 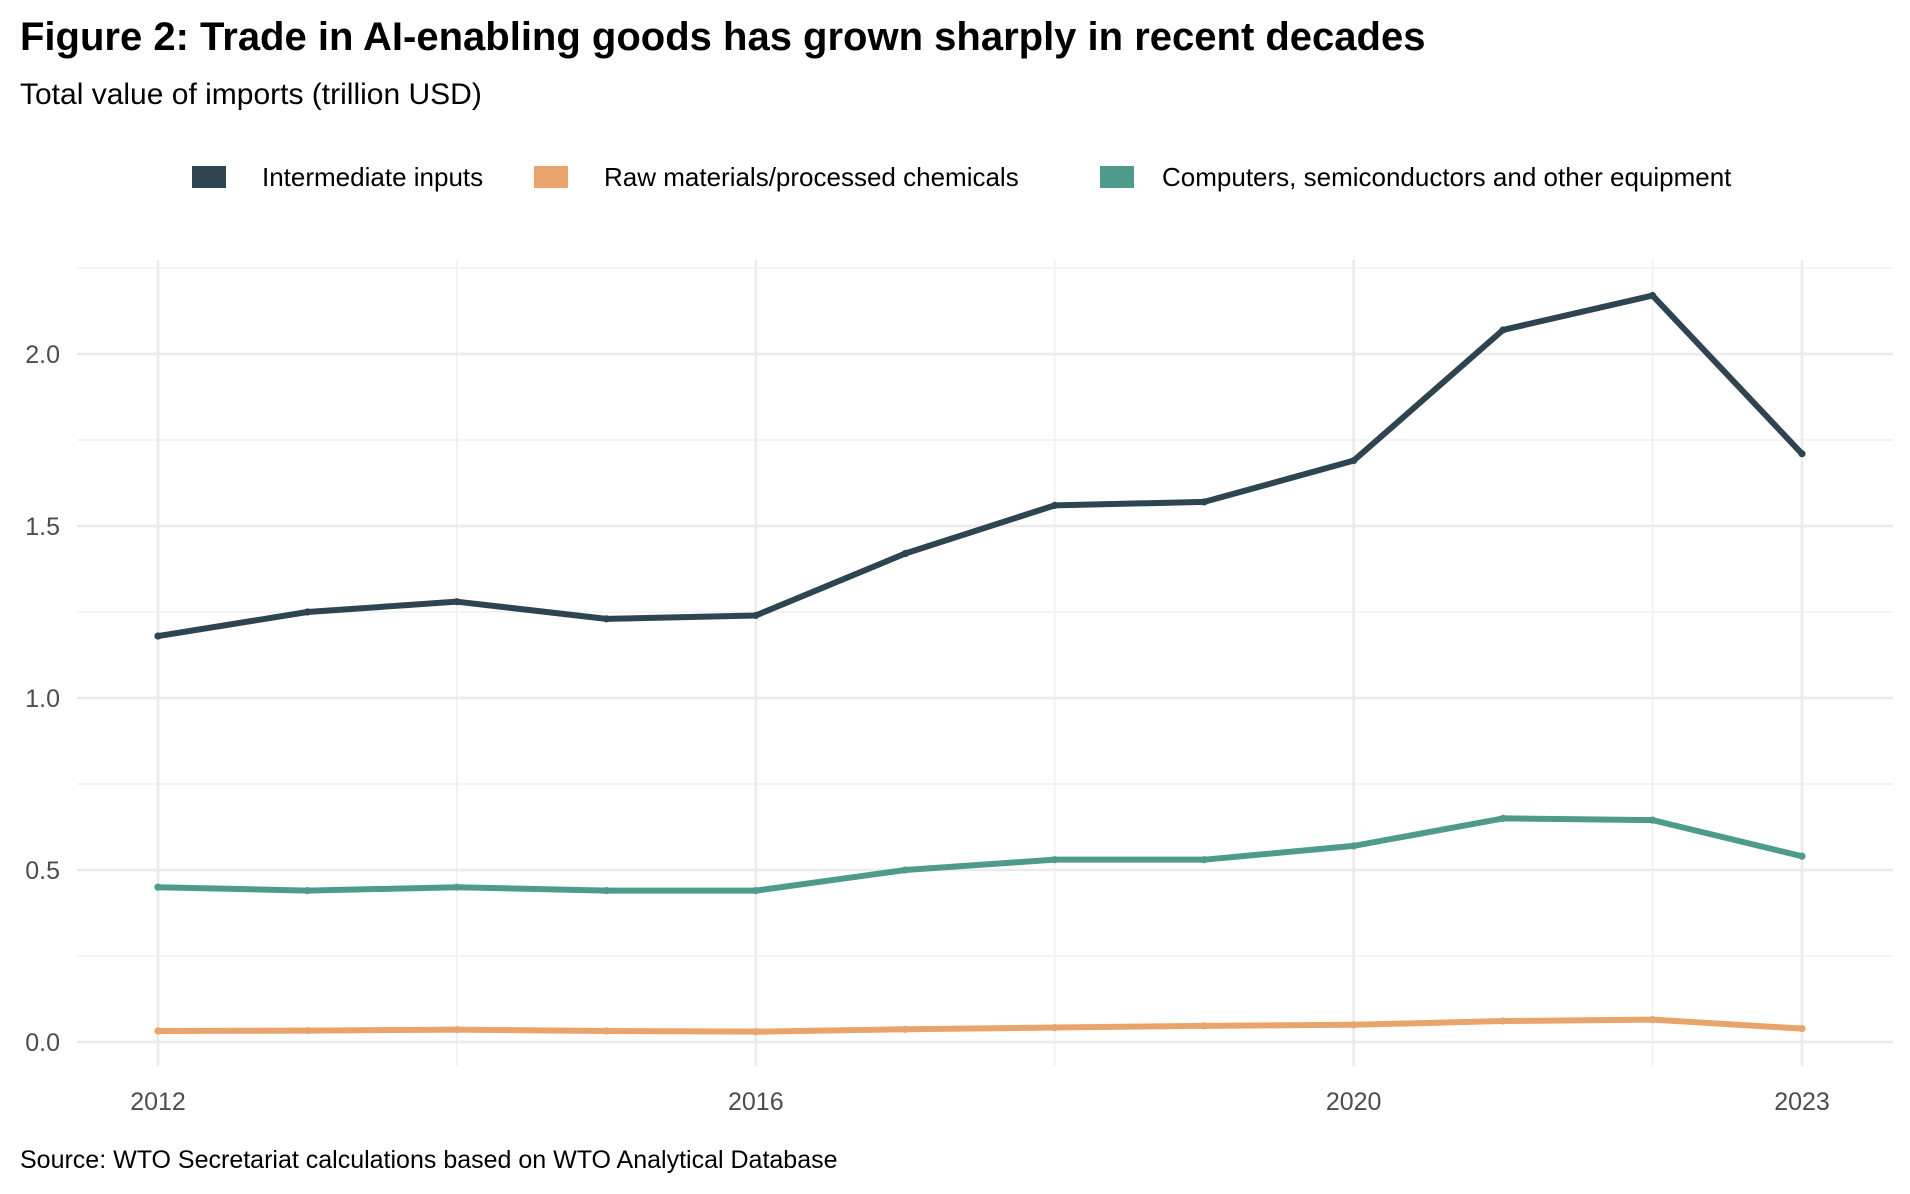 I want to click on y-tick-label: 1.5, so click(x=42, y=527).